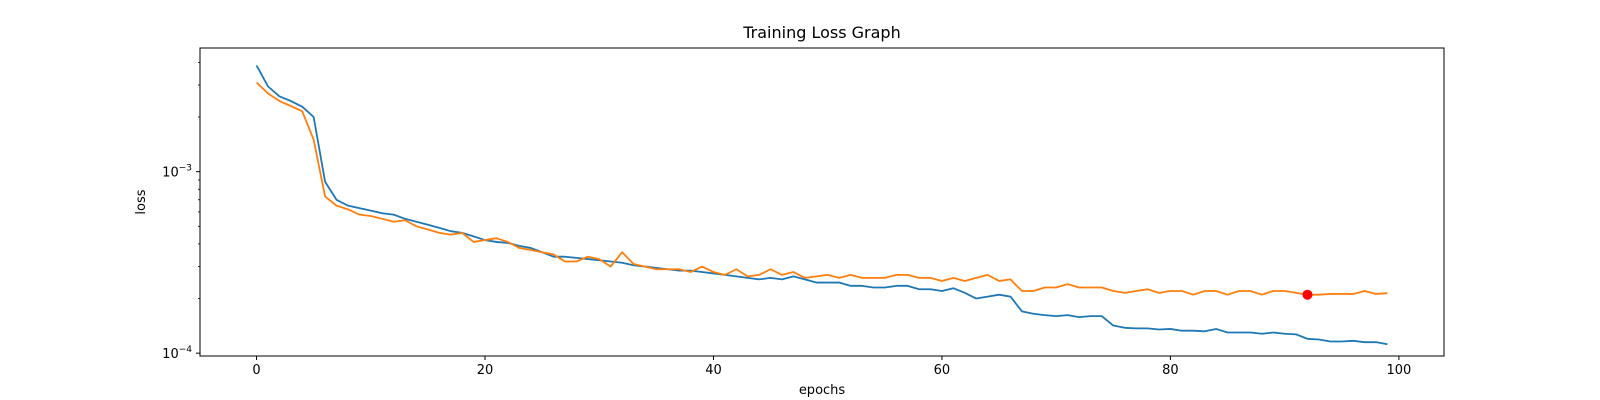  What do you see at coordinates (177, 353) in the screenshot?
I see `y-tick-label: 10⁻⁴` at bounding box center [177, 353].